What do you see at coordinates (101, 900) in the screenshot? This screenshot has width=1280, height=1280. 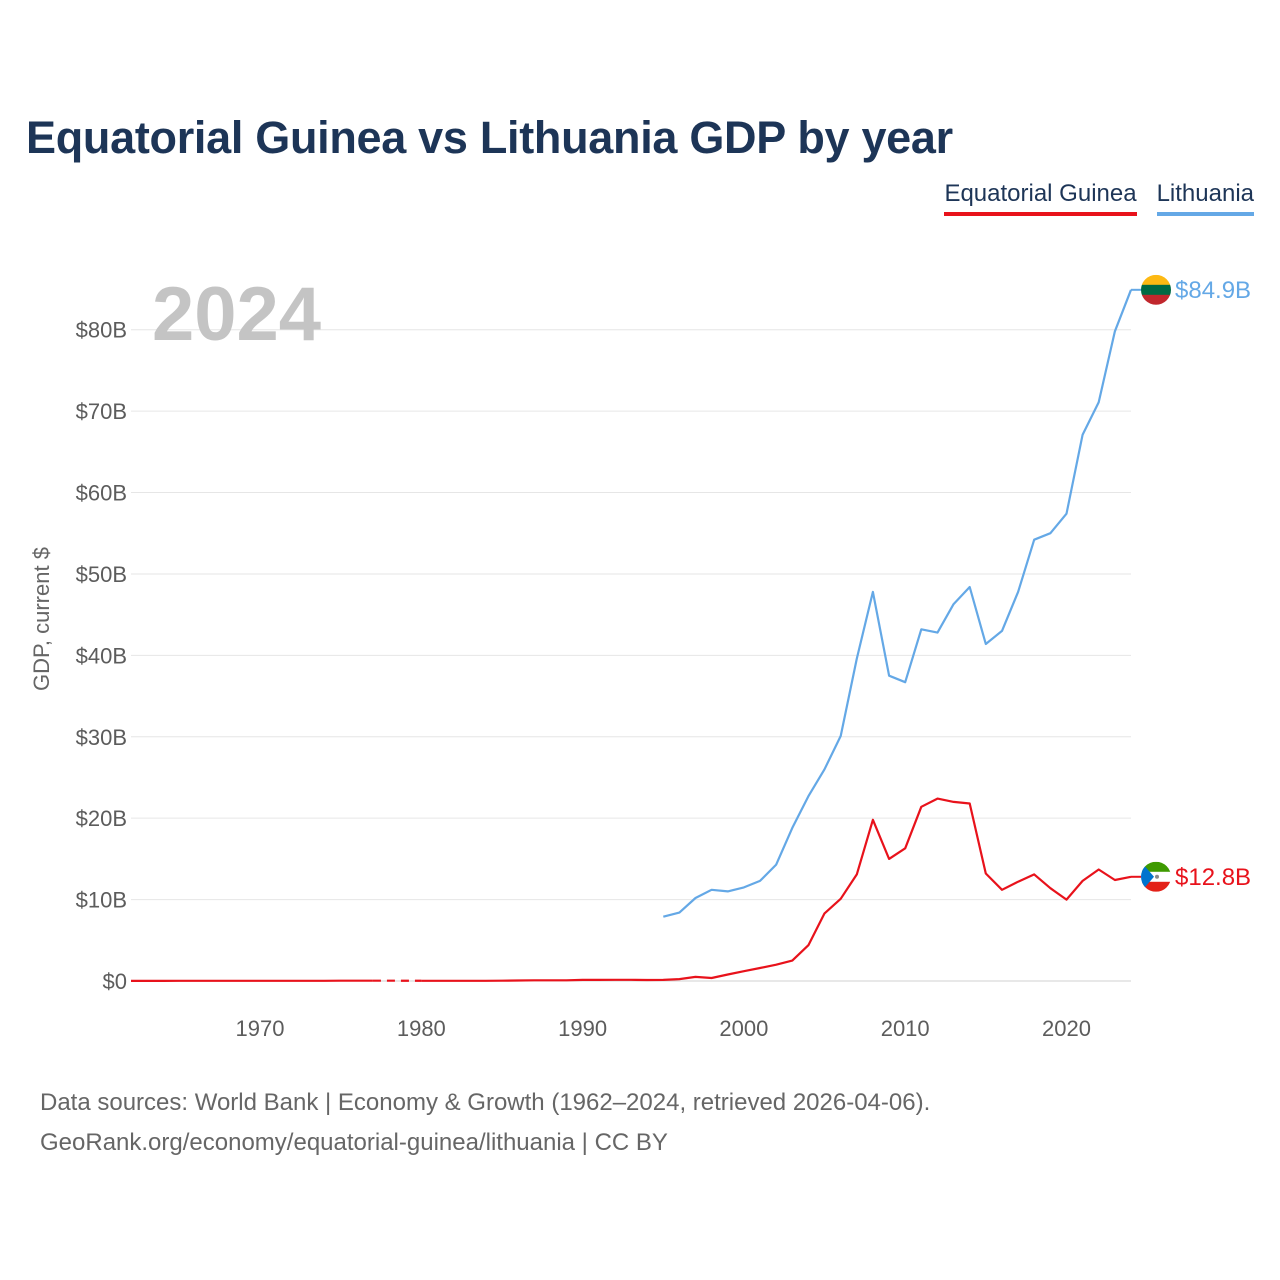 I see `y-tick-label: $10B` at bounding box center [101, 900].